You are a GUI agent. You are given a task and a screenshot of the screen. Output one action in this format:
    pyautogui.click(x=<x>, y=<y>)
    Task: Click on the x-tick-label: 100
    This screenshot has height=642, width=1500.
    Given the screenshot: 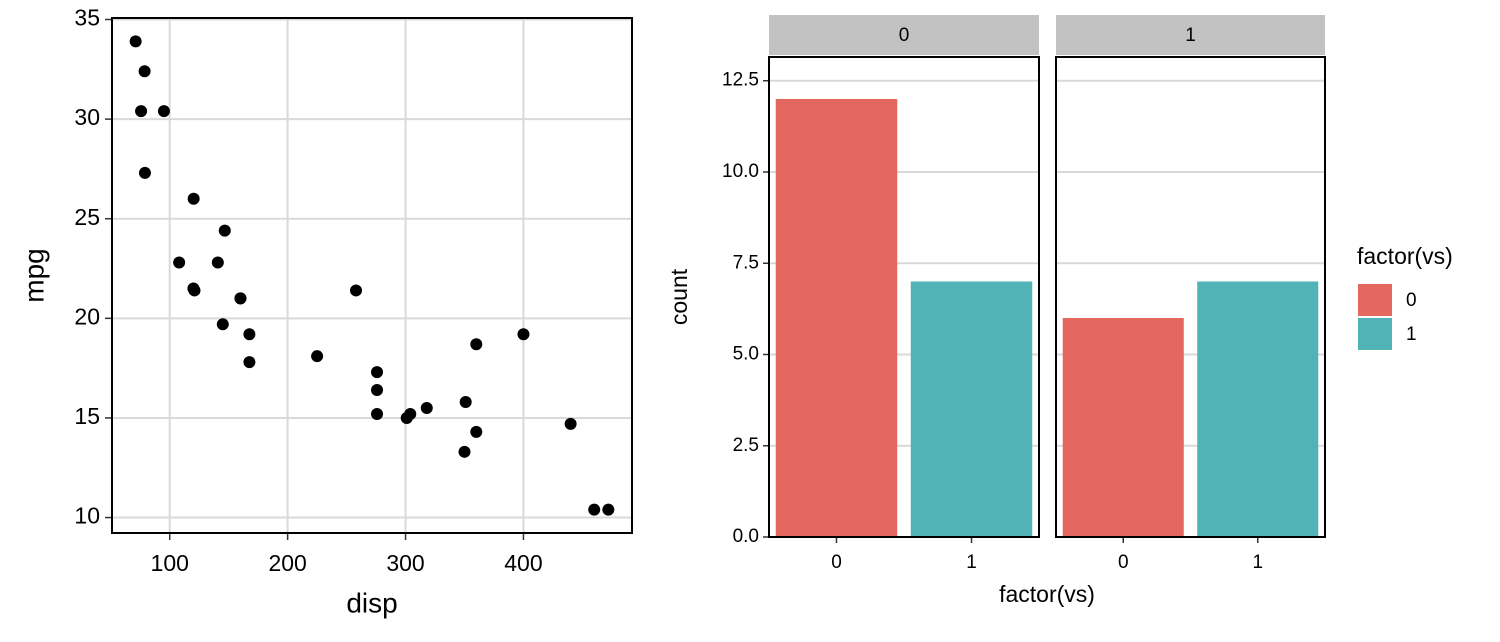 What is the action you would take?
    pyautogui.click(x=170, y=563)
    